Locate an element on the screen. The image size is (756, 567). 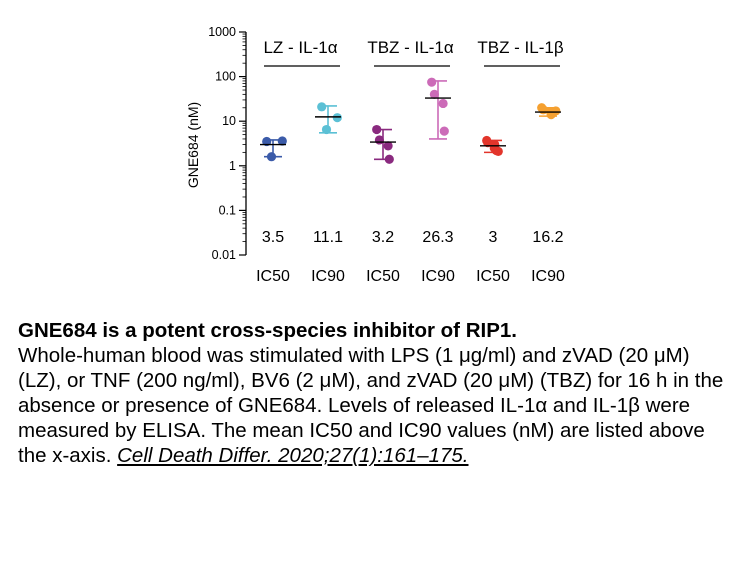
citation-link: Cell Death Differ. 2020;27(1):161–175. is located at coordinates (293, 455).